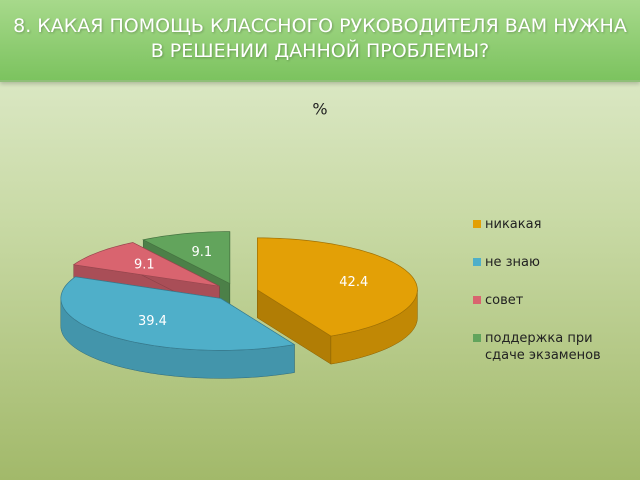  I want to click on legend-item: совет, so click(553, 300).